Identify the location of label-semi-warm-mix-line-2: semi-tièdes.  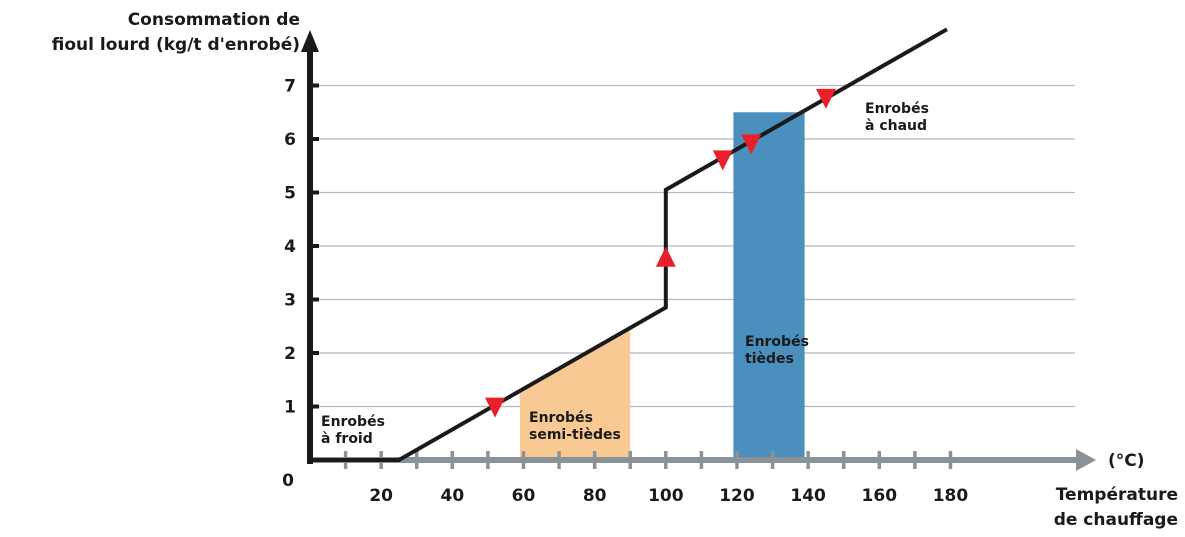
(575, 435).